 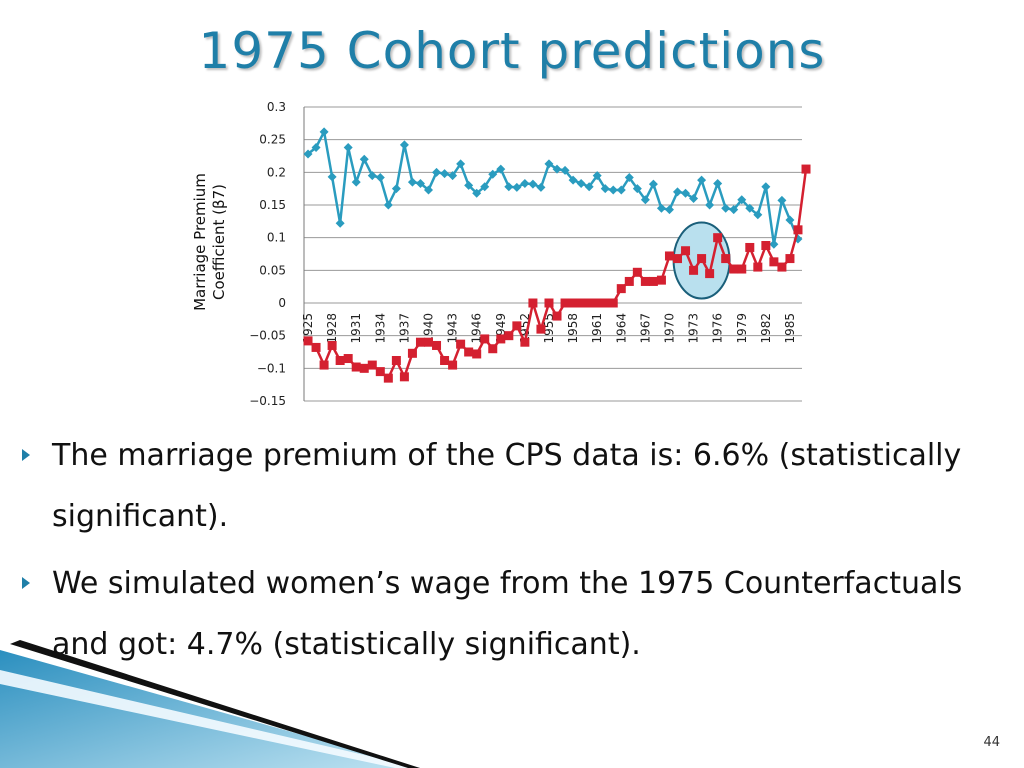 What do you see at coordinates (669, 328) in the screenshot?
I see `x-tick-label: 1970` at bounding box center [669, 328].